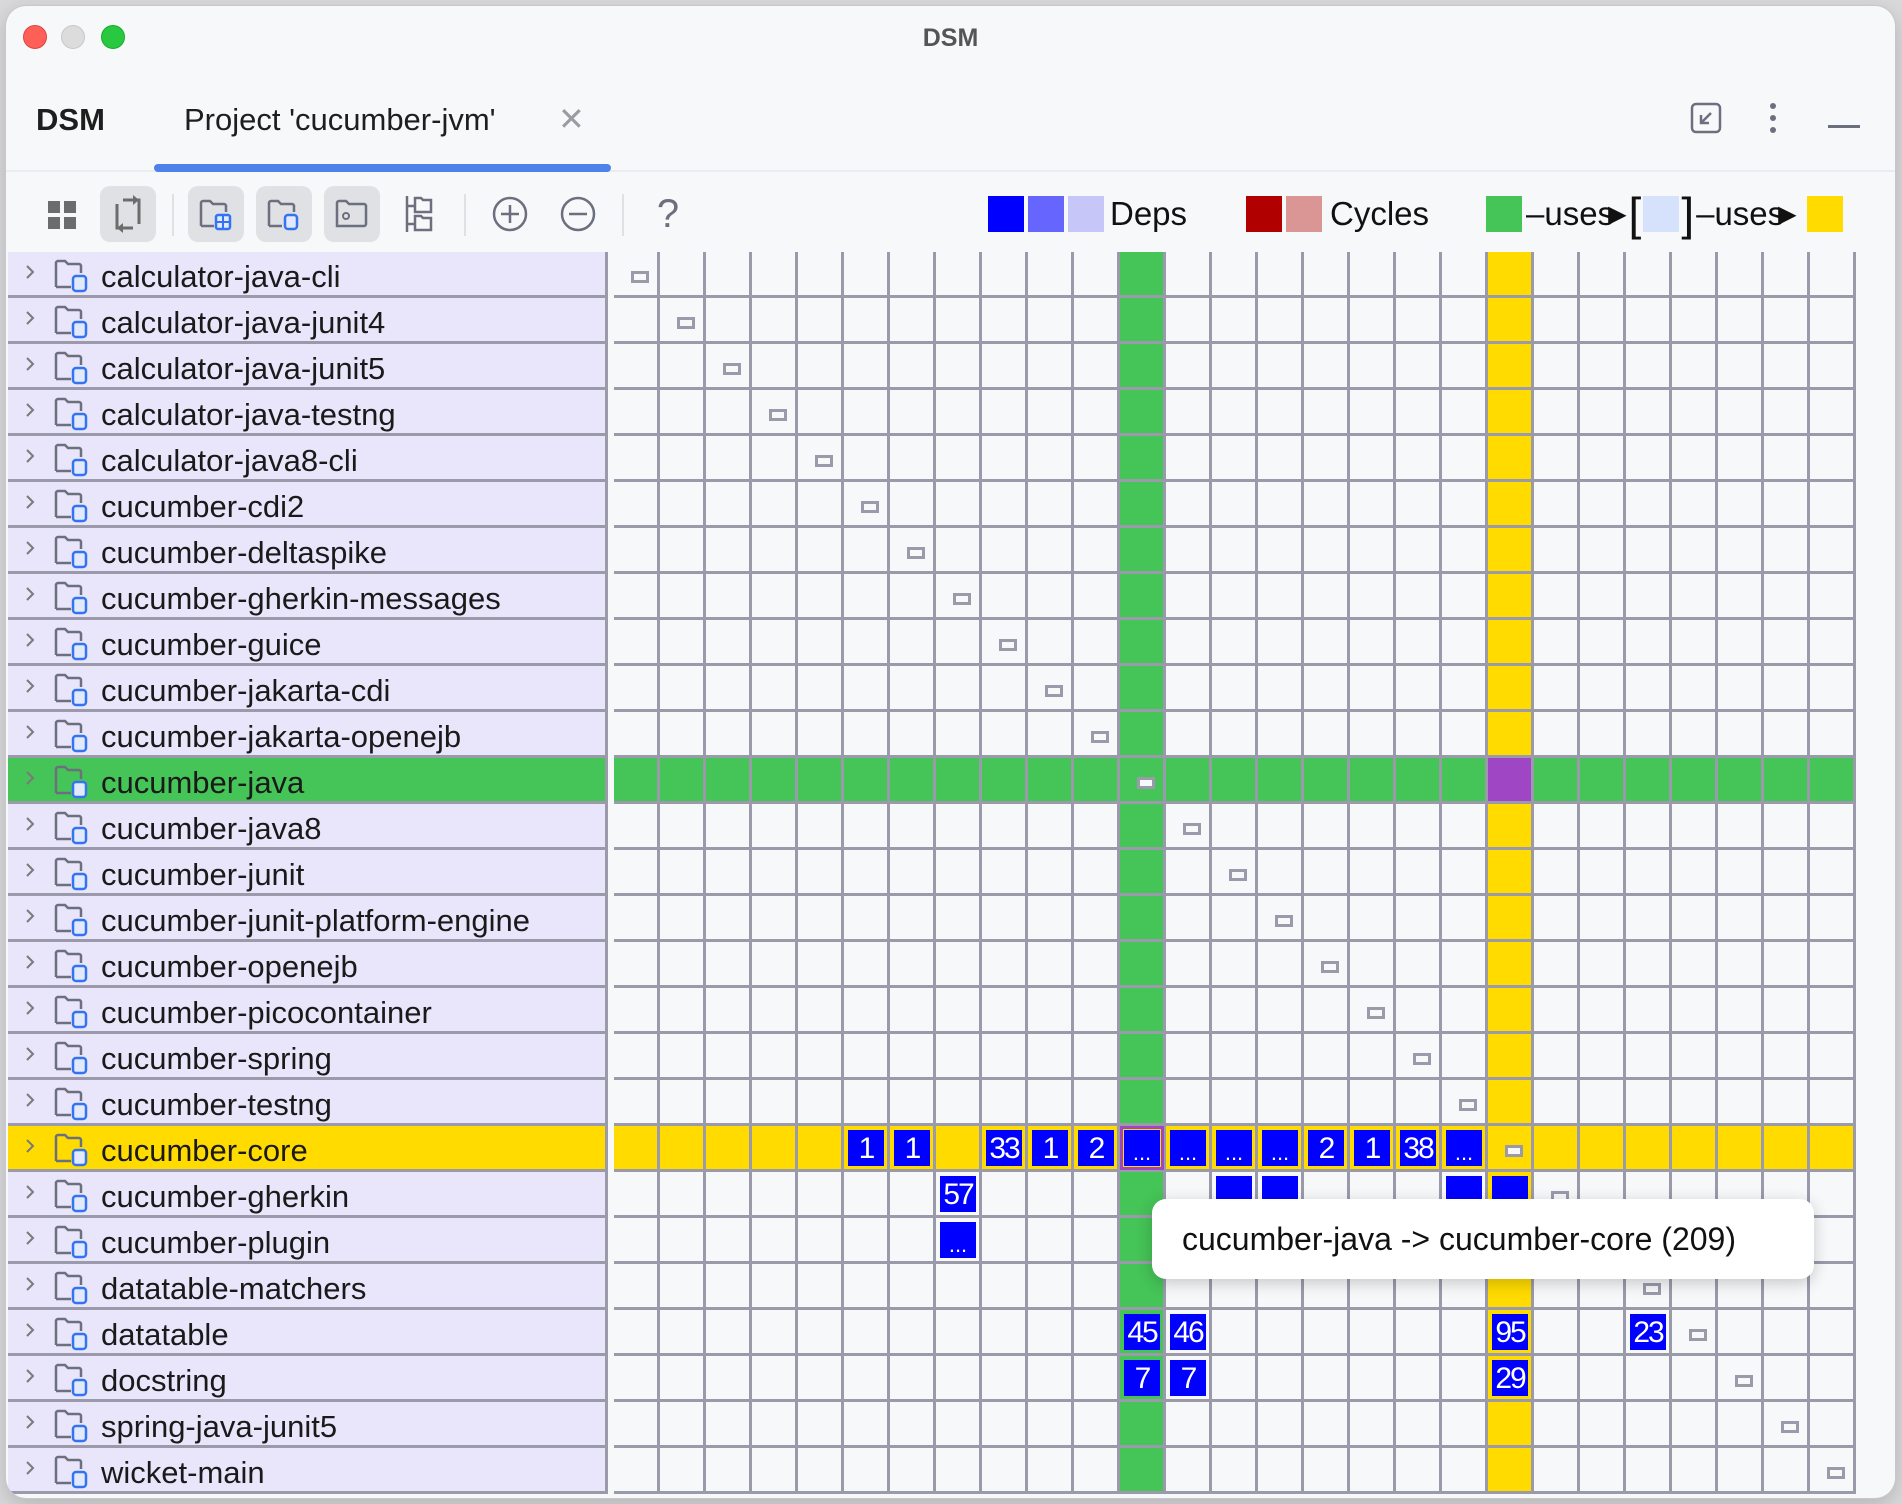  Describe the element at coordinates (308, 275) in the screenshot. I see `row-label-calculator-java-cli: calculator-java-cli` at that location.